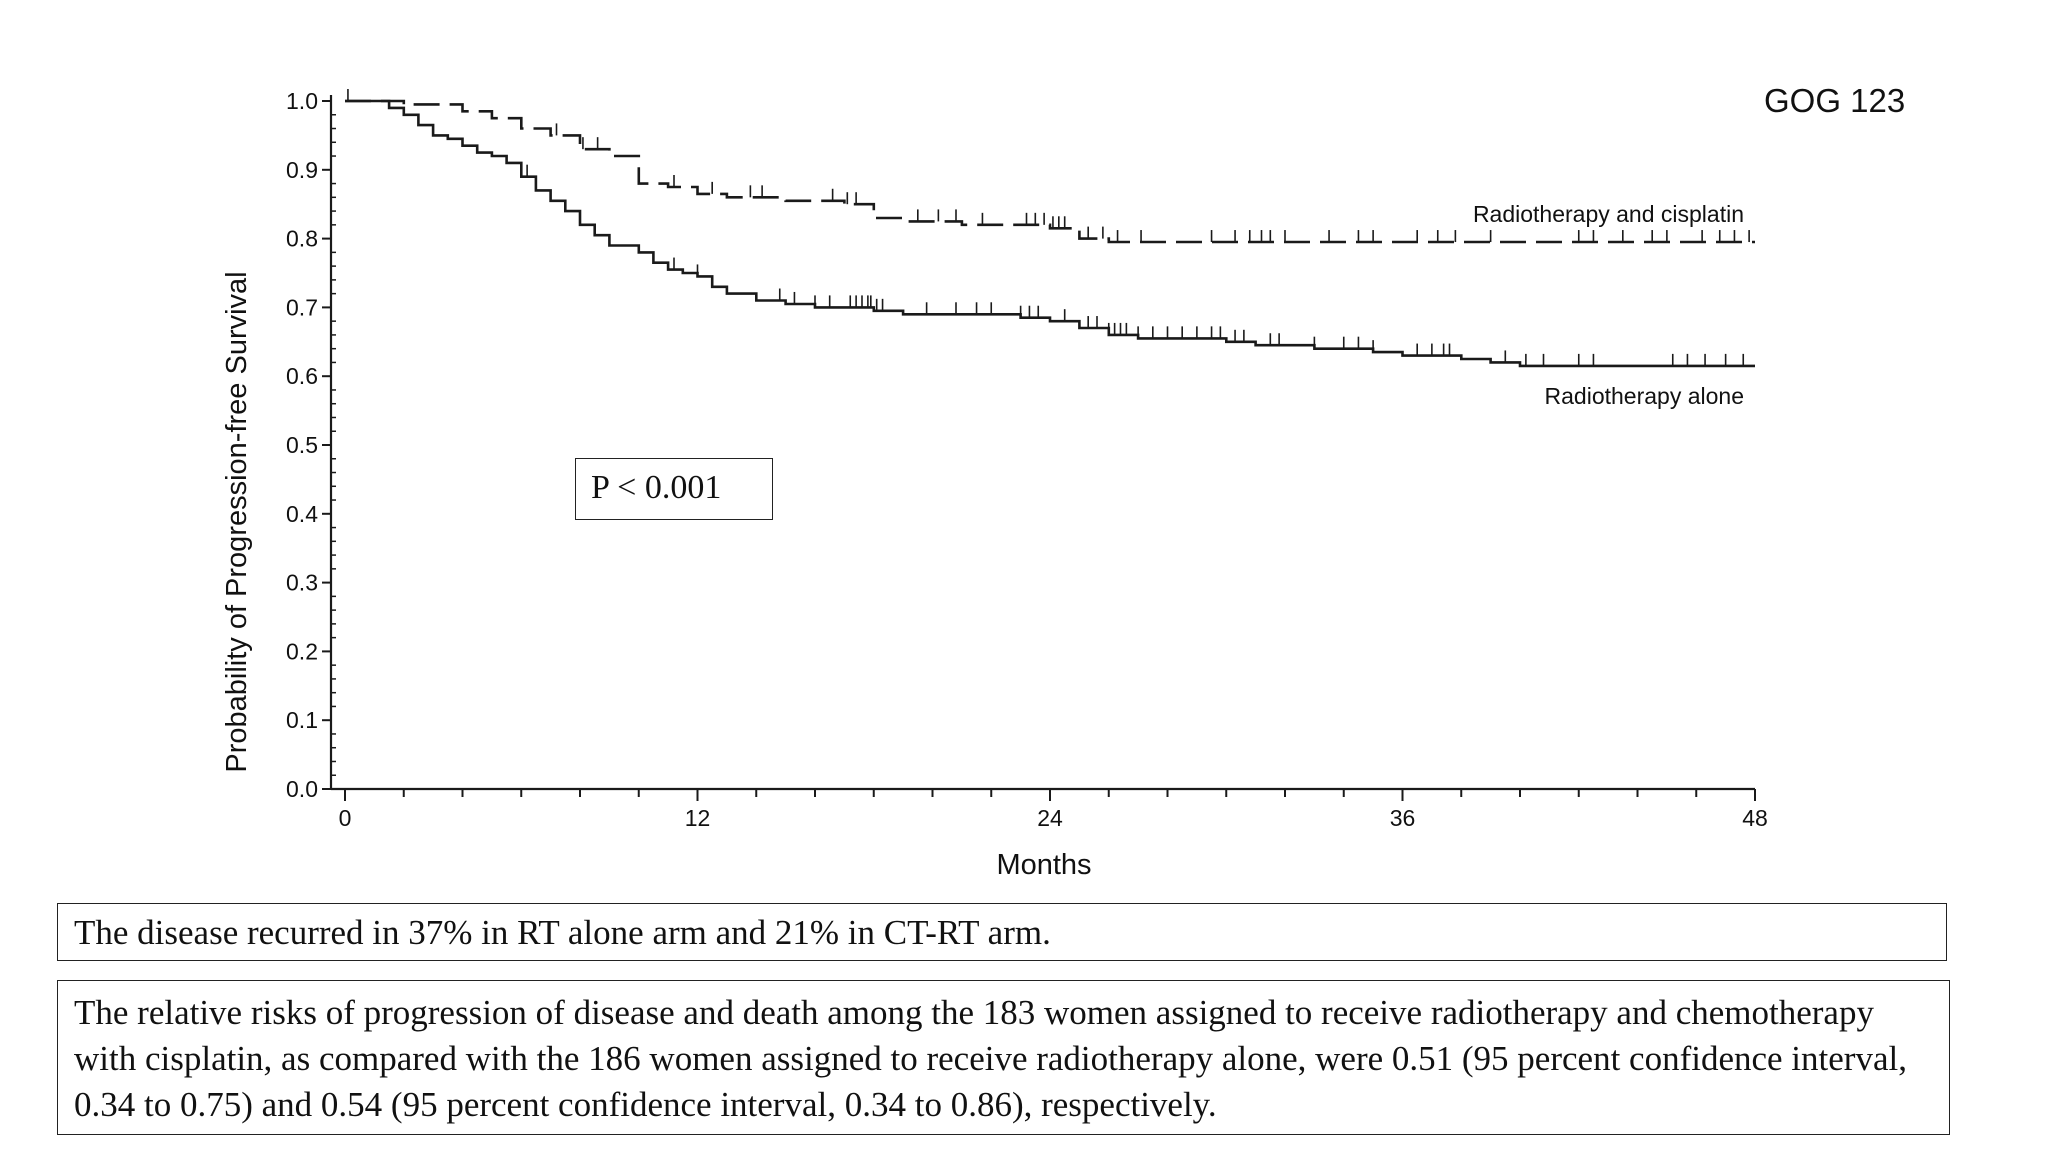  What do you see at coordinates (1755, 818) in the screenshot?
I see `x-tick-label: 48` at bounding box center [1755, 818].